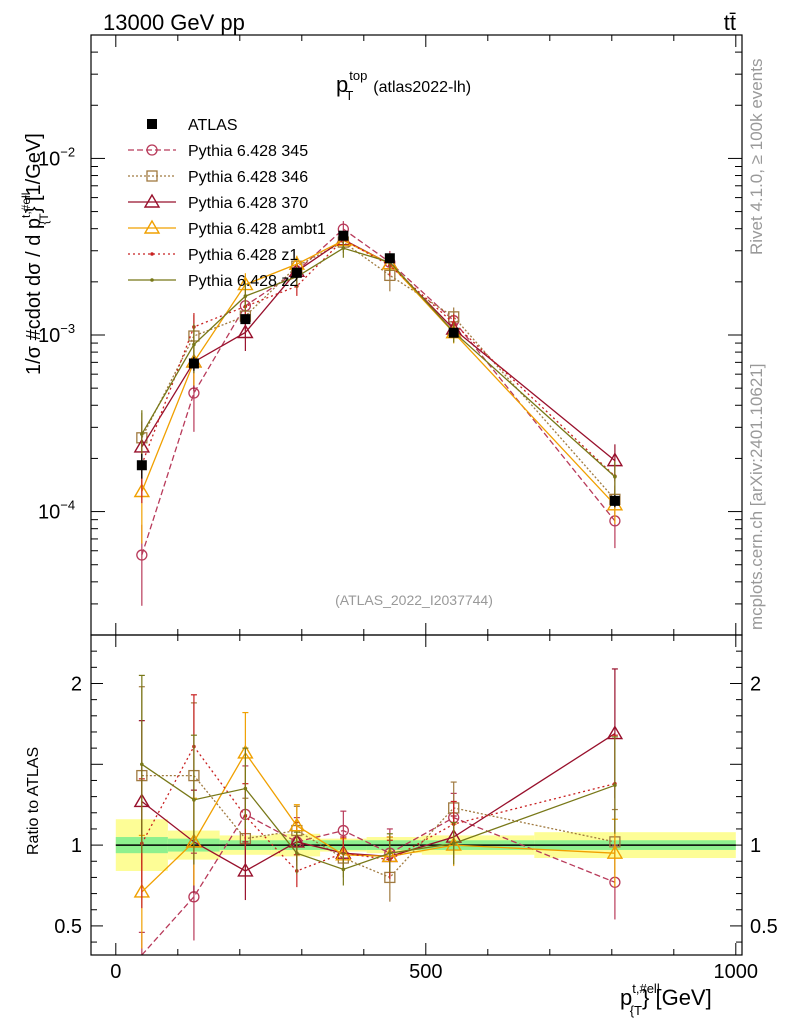  What do you see at coordinates (248, 203) in the screenshot?
I see `legend-label-2: Pythia 6.428 370` at bounding box center [248, 203].